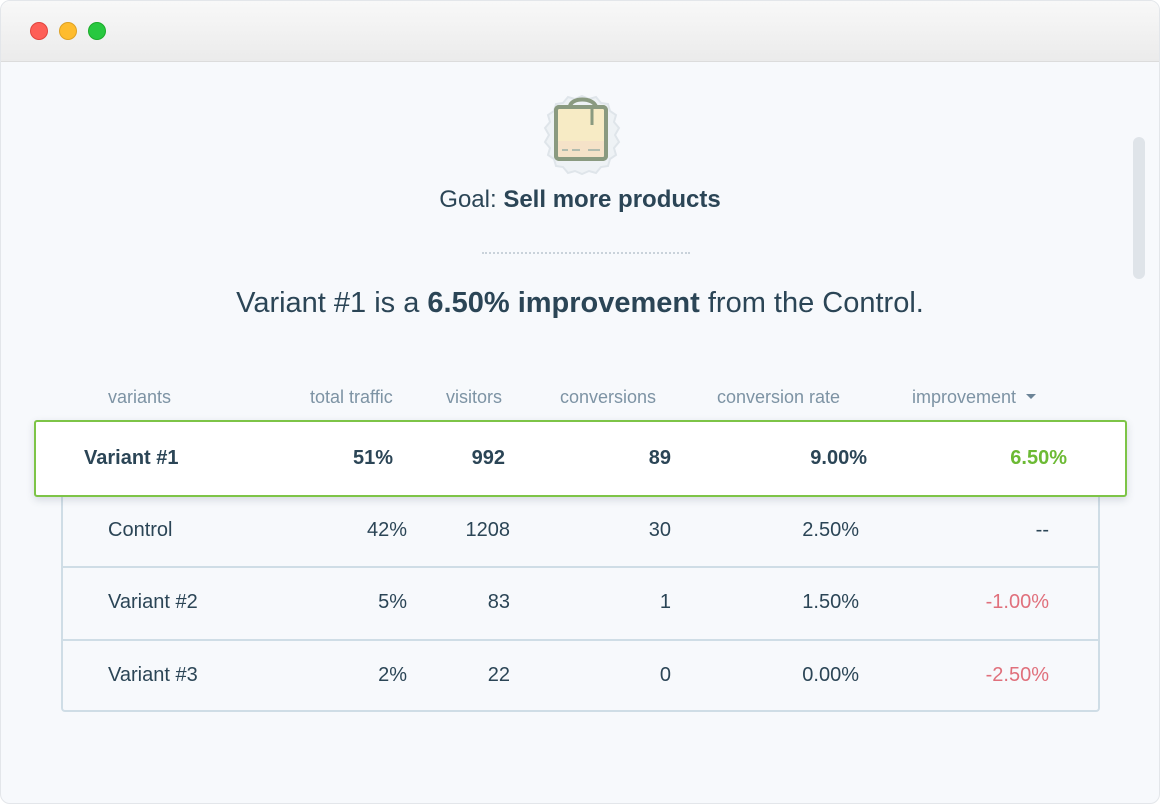 This screenshot has width=1160, height=804. What do you see at coordinates (830, 530) in the screenshot?
I see `row-control-conversion-rate: 2.50%` at bounding box center [830, 530].